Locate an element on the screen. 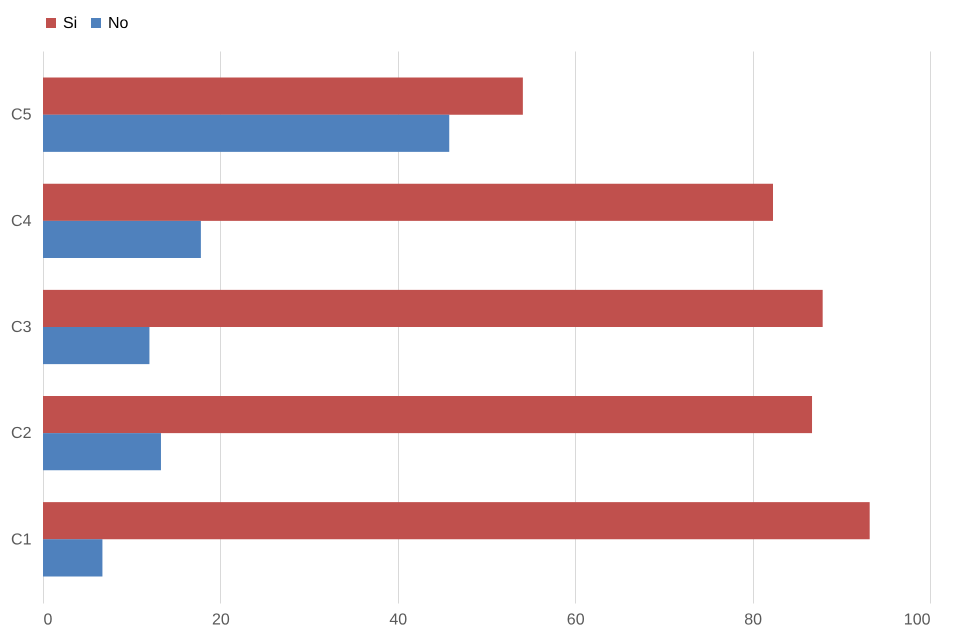 The width and height of the screenshot is (960, 637). x-tick-label: 100 is located at coordinates (917, 620).